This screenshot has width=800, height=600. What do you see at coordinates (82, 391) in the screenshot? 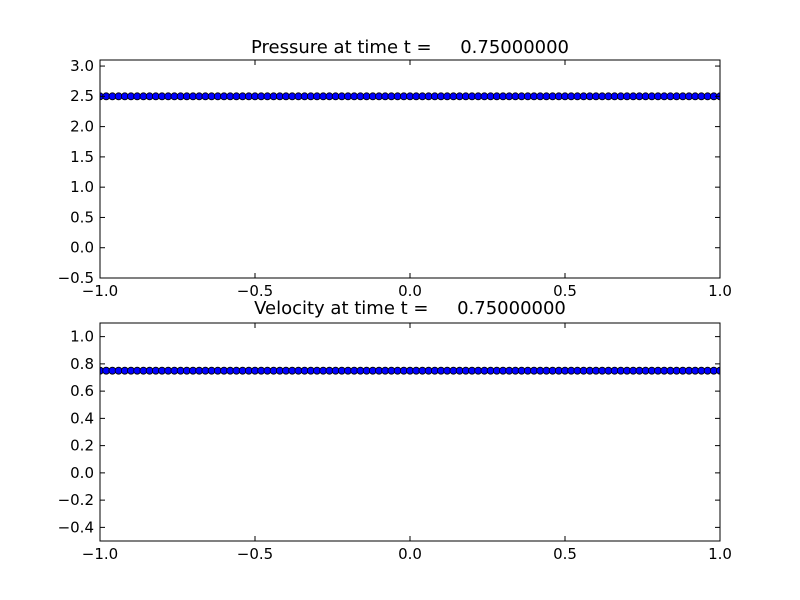
I see `velocity-ytick-label: 0.6` at bounding box center [82, 391].